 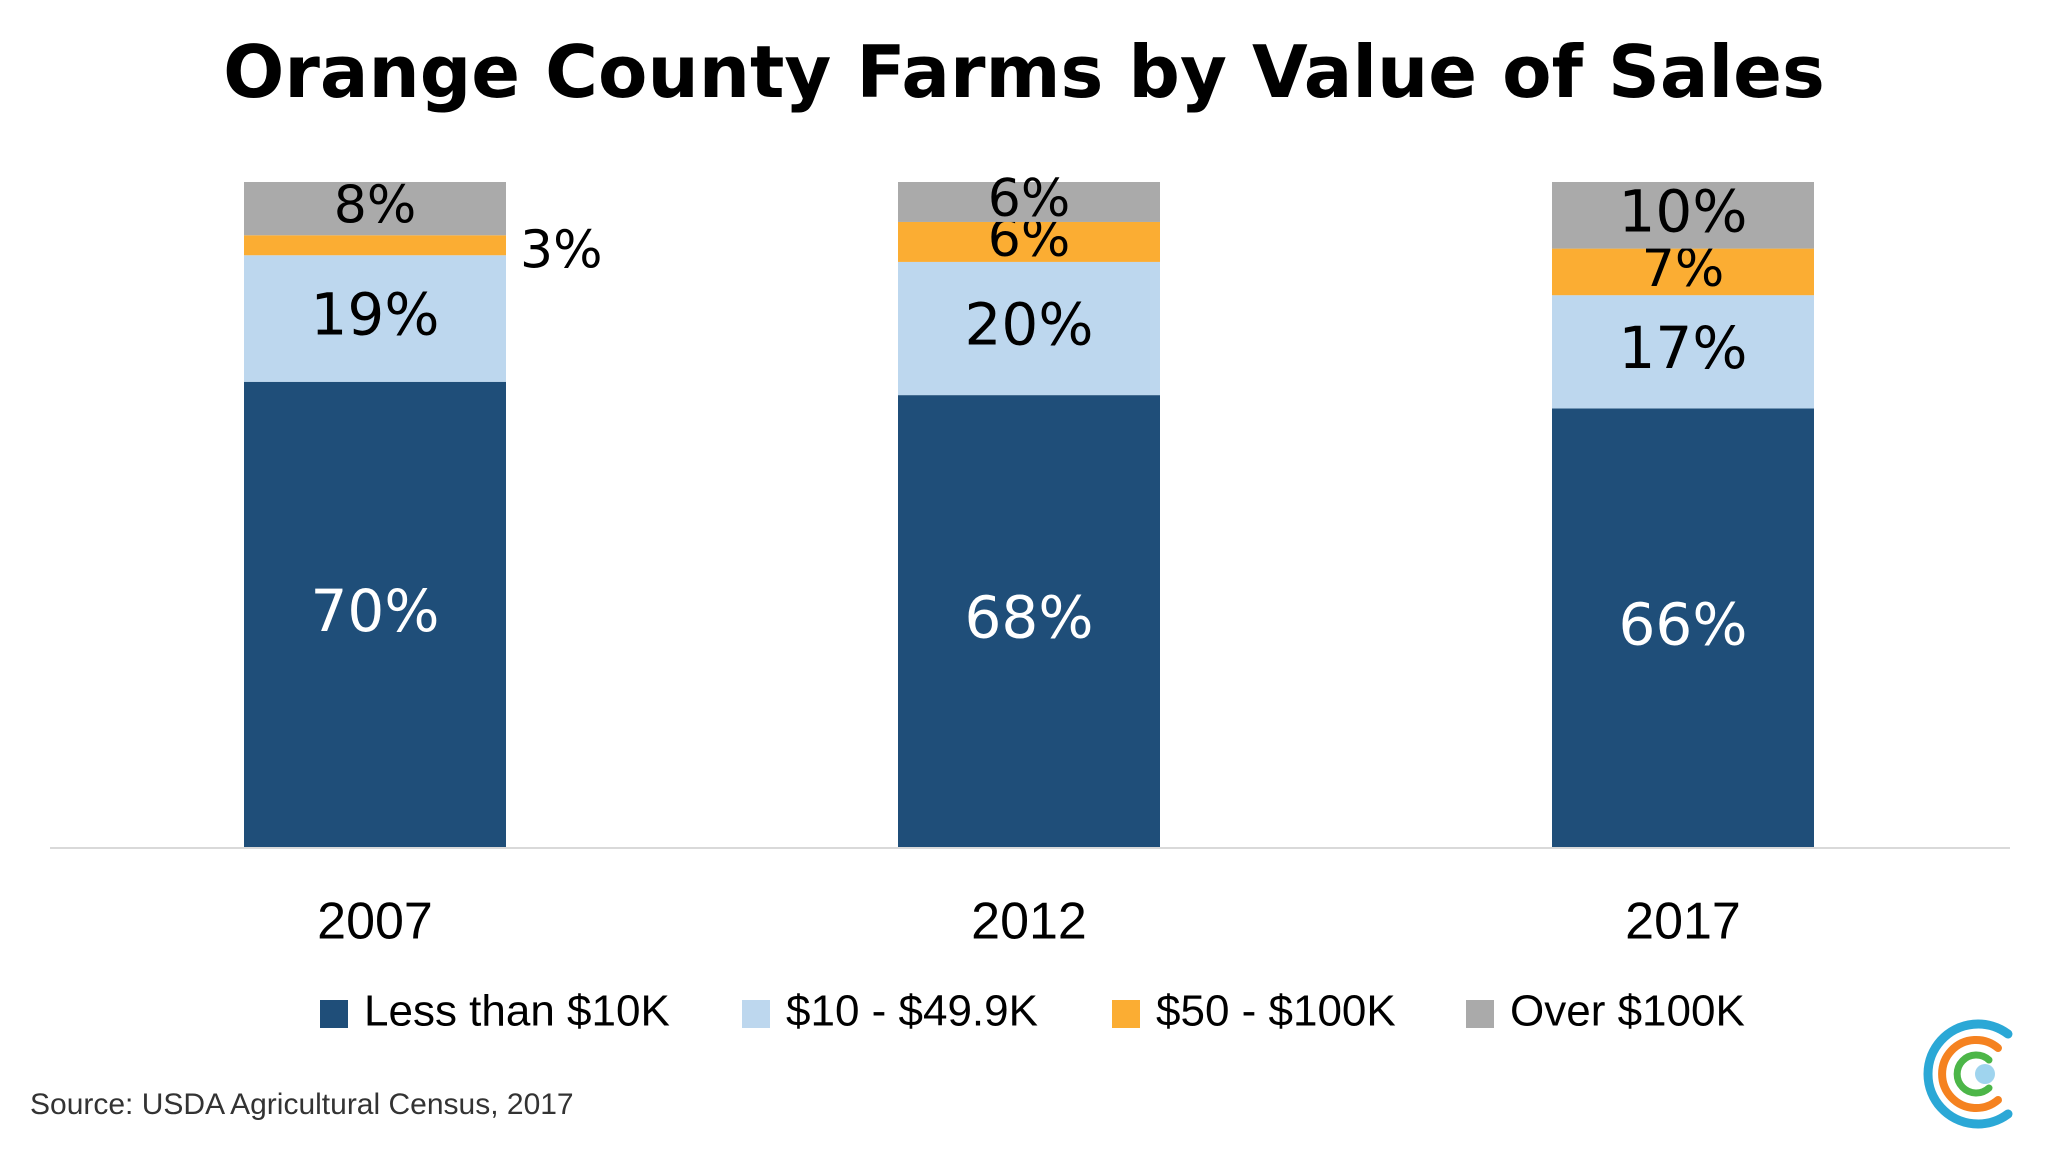 What do you see at coordinates (1683, 269) in the screenshot?
I see `data-label-2017-2: 7%` at bounding box center [1683, 269].